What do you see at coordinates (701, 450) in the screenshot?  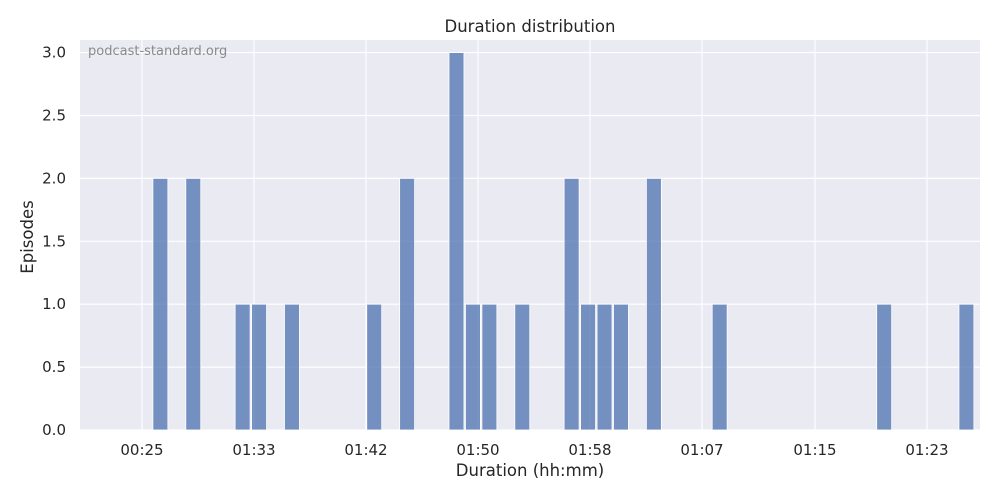 I see `x-tick-label: 01:07` at bounding box center [701, 450].